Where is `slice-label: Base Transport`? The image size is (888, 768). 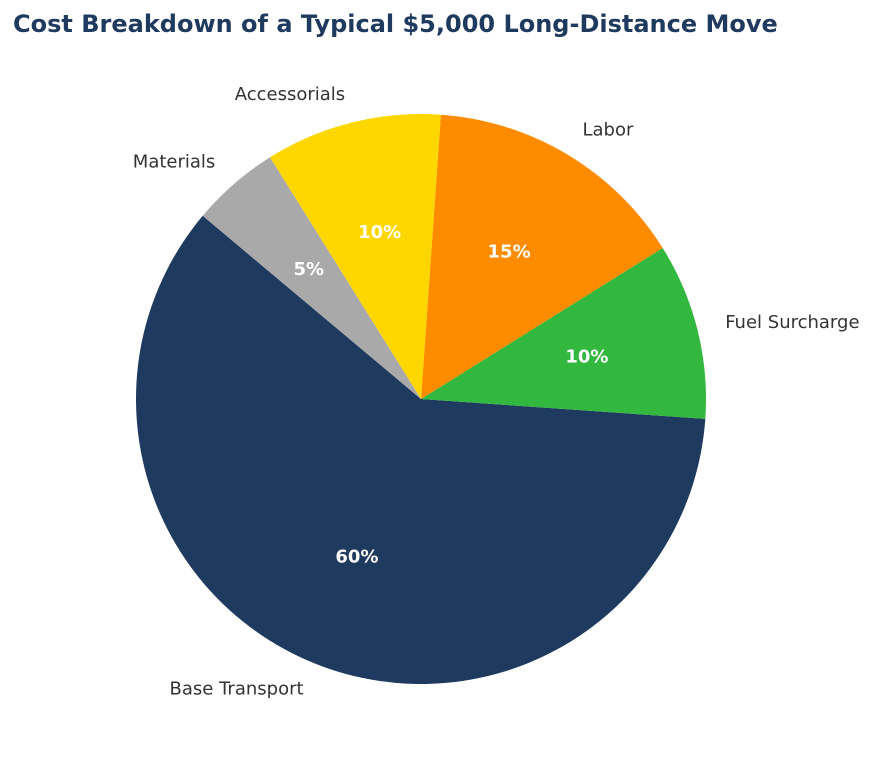
slice-label: Base Transport is located at coordinates (237, 689).